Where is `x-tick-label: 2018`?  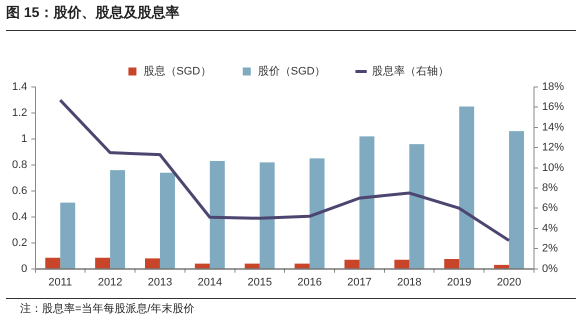
x-tick-label: 2018 is located at coordinates (409, 282).